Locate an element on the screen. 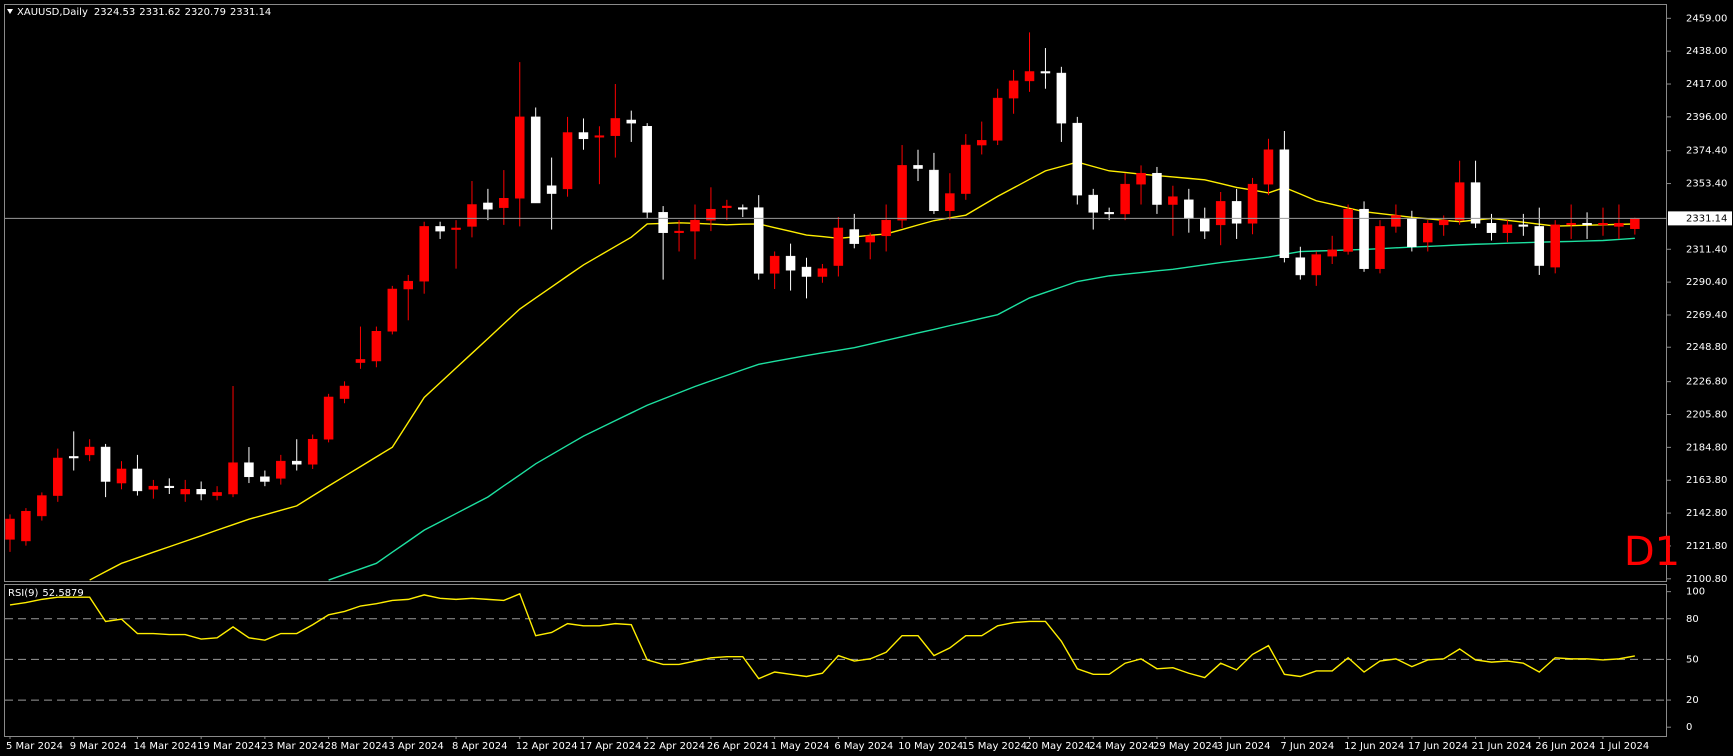 The image size is (1733, 756). rsi-title: RSI(9) is located at coordinates (23, 593).